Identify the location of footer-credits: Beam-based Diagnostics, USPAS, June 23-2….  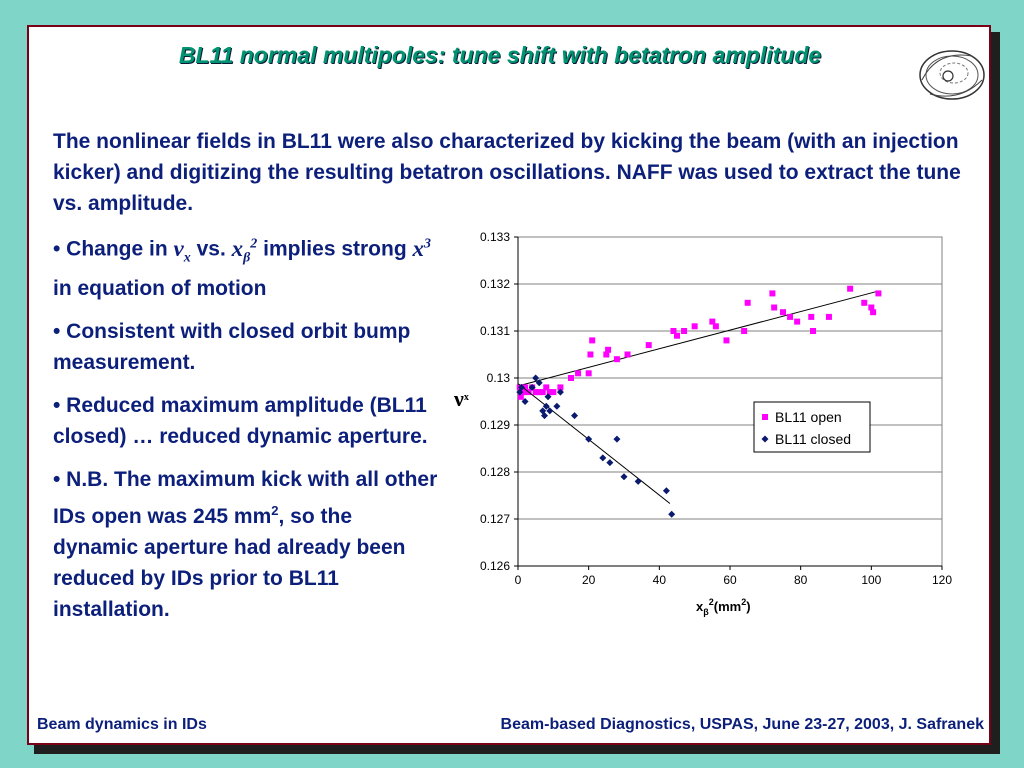
(742, 724).